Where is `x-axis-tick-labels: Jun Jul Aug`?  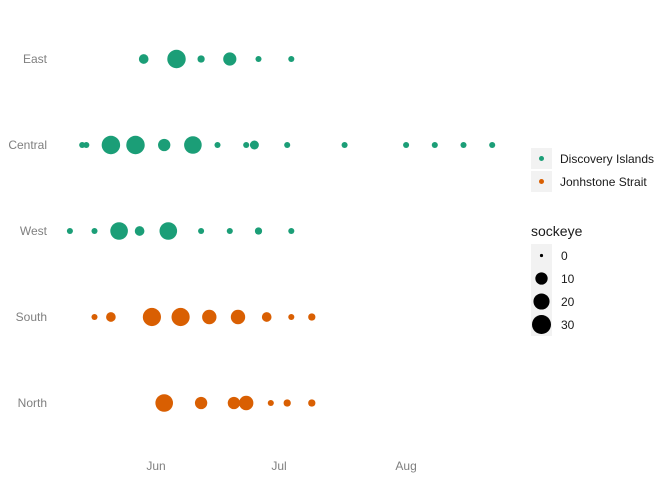
x-axis-tick-labels: Jun Jul Aug is located at coordinates (281, 466).